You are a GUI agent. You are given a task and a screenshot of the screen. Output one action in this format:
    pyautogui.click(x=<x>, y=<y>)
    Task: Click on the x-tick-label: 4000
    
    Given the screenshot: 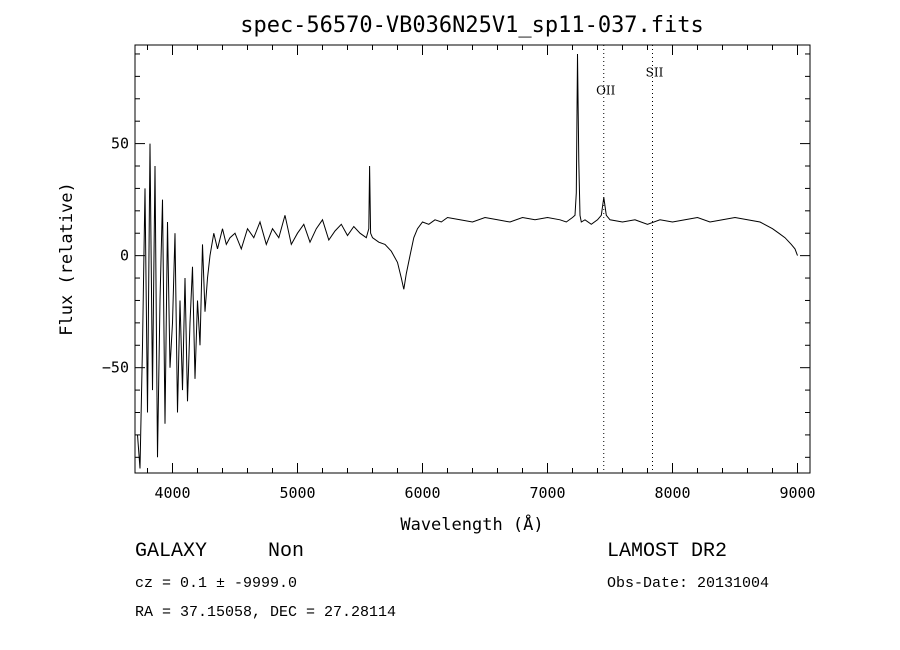 What is the action you would take?
    pyautogui.click(x=172, y=493)
    